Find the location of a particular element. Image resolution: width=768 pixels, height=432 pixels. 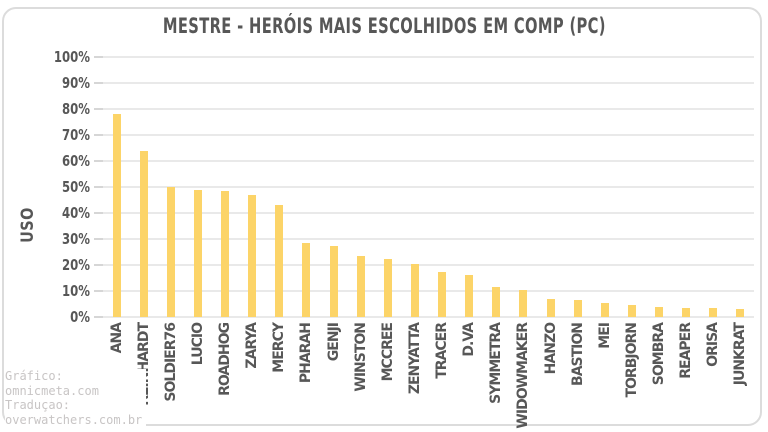

bar-widowmaker is located at coordinates (523, 303).